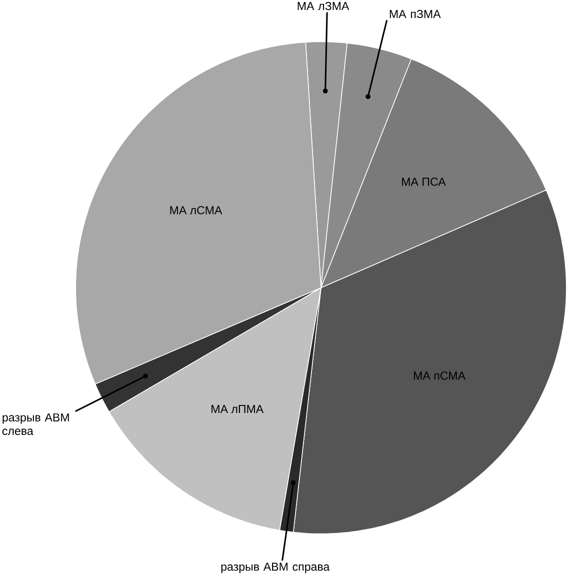 The width and height of the screenshot is (567, 575). I want to click on slice-label: МА лПМА, so click(238, 409).